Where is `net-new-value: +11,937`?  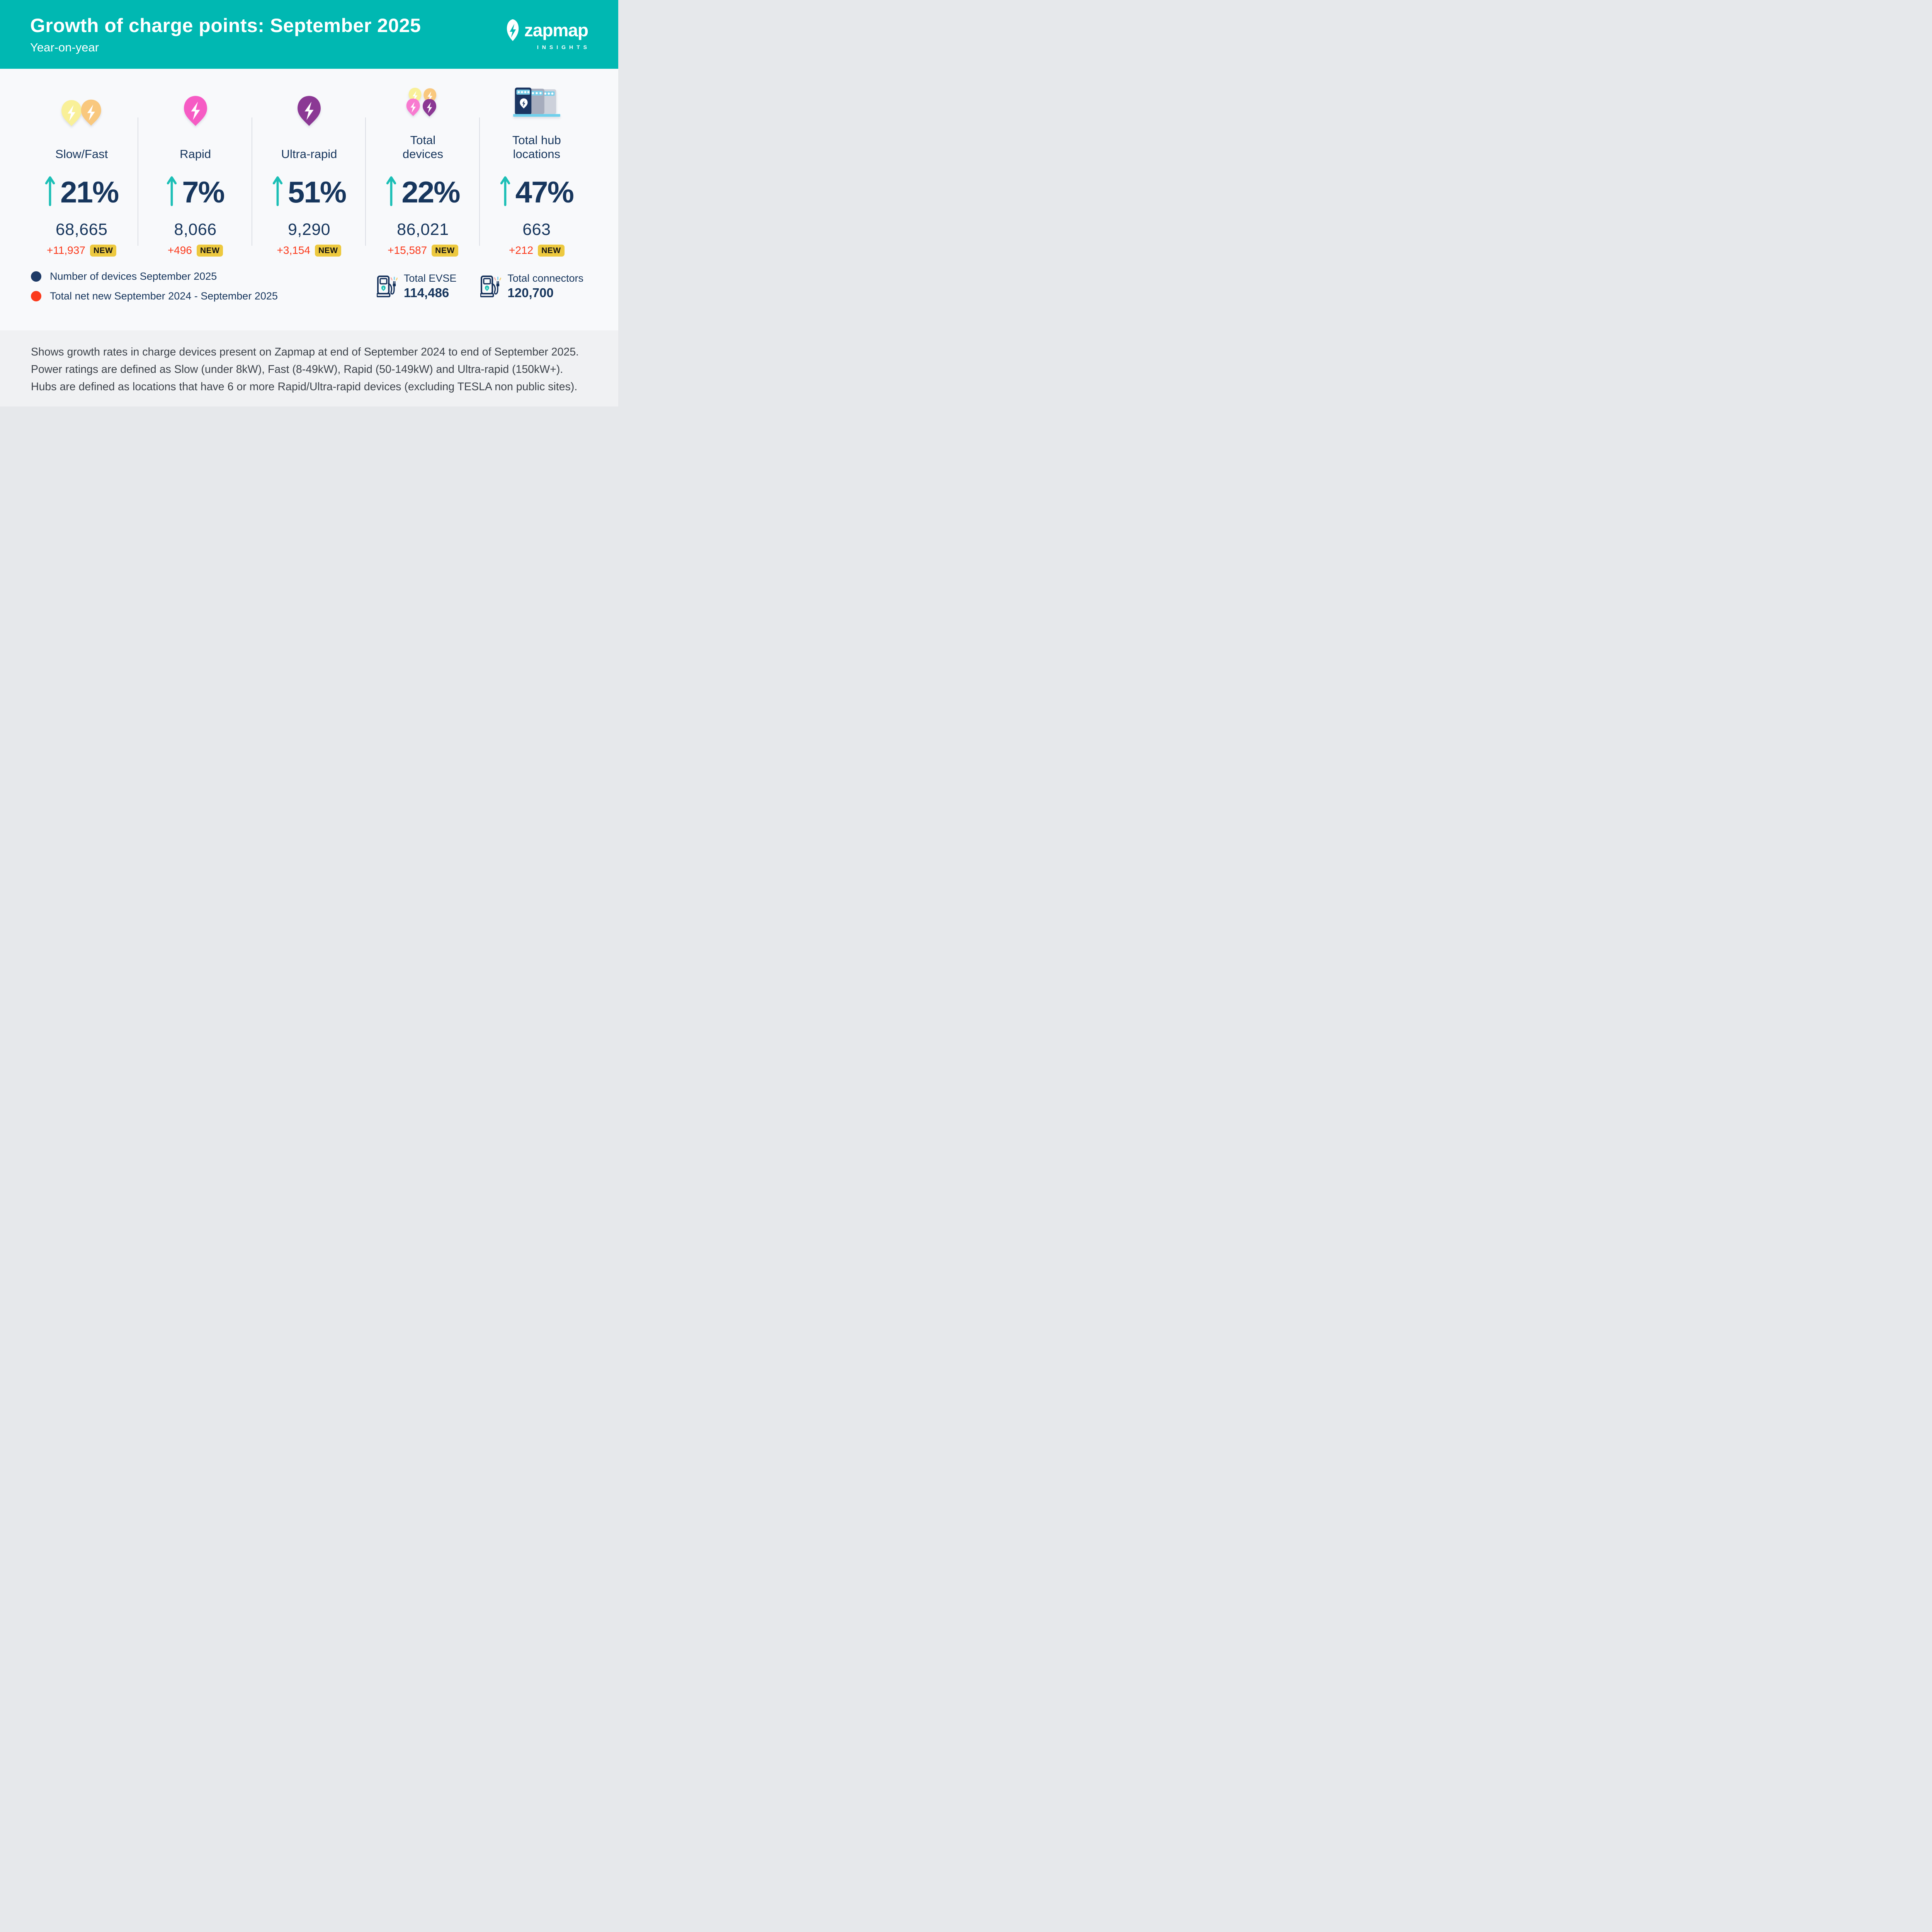 net-new-value: +11,937 is located at coordinates (66, 250).